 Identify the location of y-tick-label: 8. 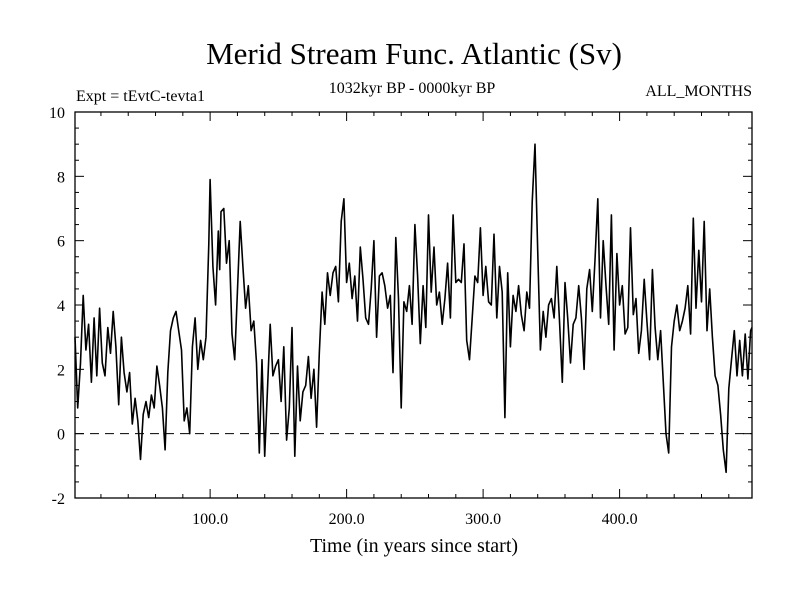
(61, 177).